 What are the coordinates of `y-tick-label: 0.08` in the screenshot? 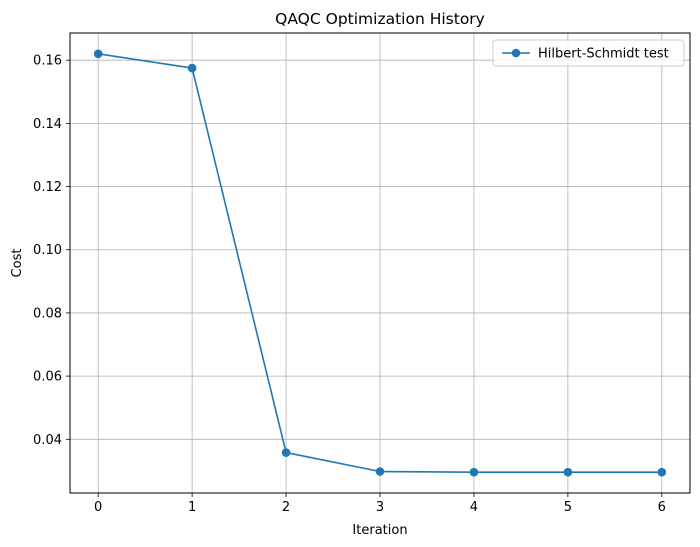 It's located at (47, 313).